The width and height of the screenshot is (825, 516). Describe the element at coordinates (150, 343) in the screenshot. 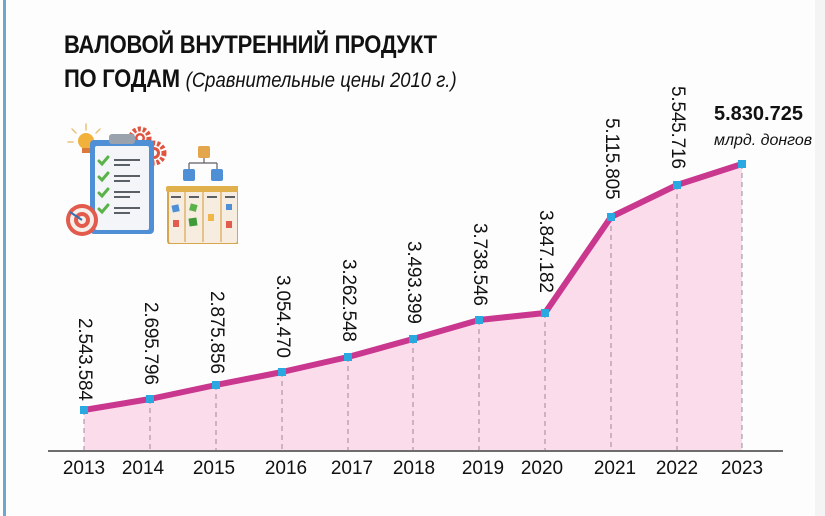

I see `data-label-2014: 2.695.796` at that location.